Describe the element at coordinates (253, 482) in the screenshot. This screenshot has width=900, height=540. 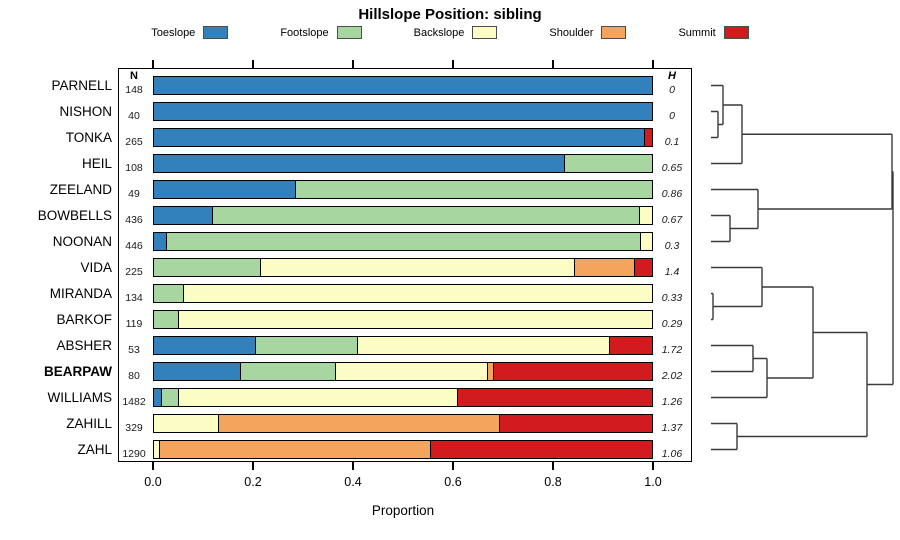
I see `axis-tick-label: 0.2` at that location.